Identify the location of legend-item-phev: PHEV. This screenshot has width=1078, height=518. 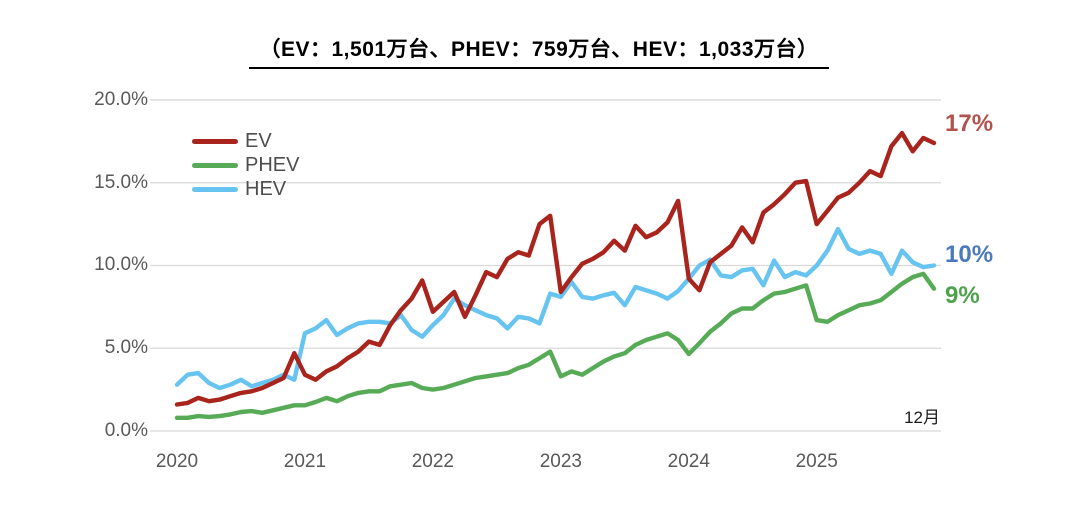
(245, 165).